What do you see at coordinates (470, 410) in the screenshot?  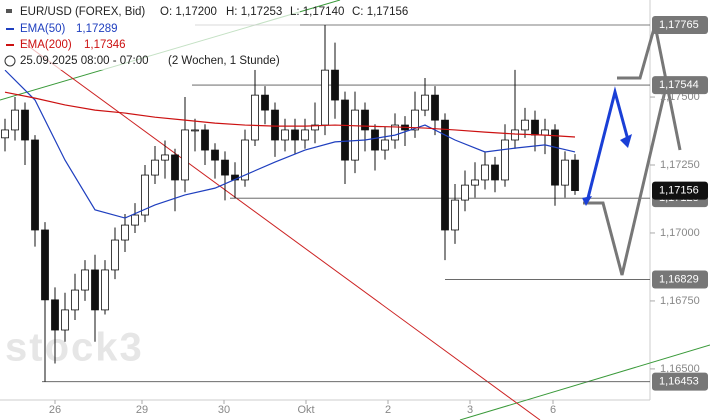 I see `x-tick-label: 3` at bounding box center [470, 410].